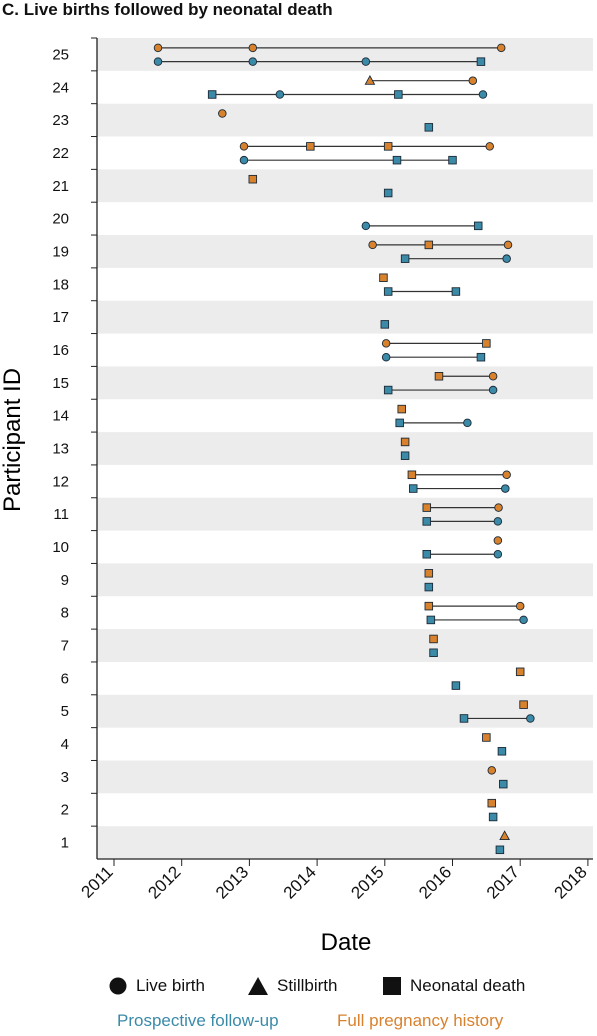 The height and width of the screenshot is (1036, 597). I want to click on stillbirth-point, so click(504, 835).